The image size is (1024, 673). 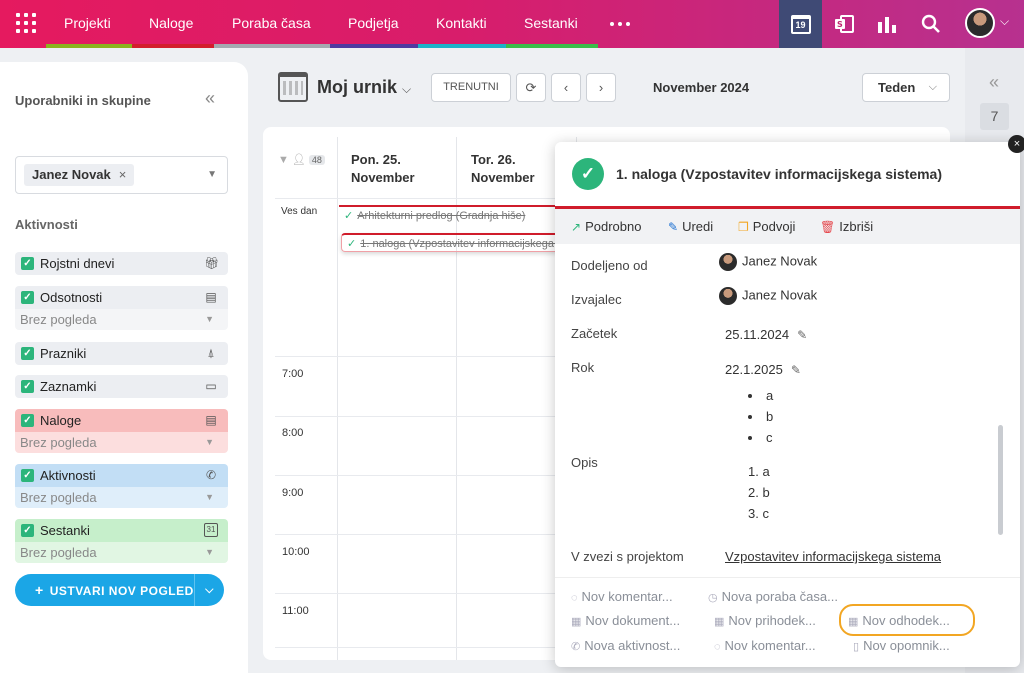 I want to click on duplicate-button: ❐ Podvoji, so click(x=767, y=226).